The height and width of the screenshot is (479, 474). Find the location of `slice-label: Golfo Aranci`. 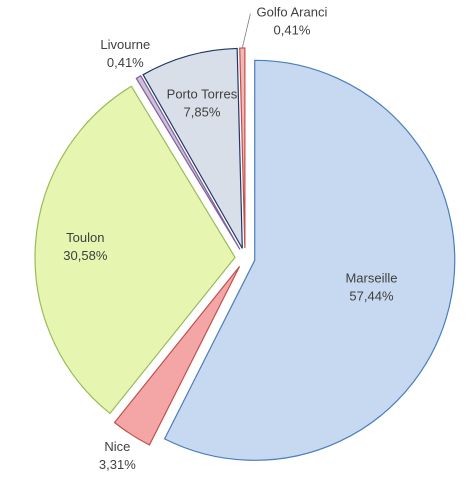

slice-label: Golfo Aranci is located at coordinates (292, 11).